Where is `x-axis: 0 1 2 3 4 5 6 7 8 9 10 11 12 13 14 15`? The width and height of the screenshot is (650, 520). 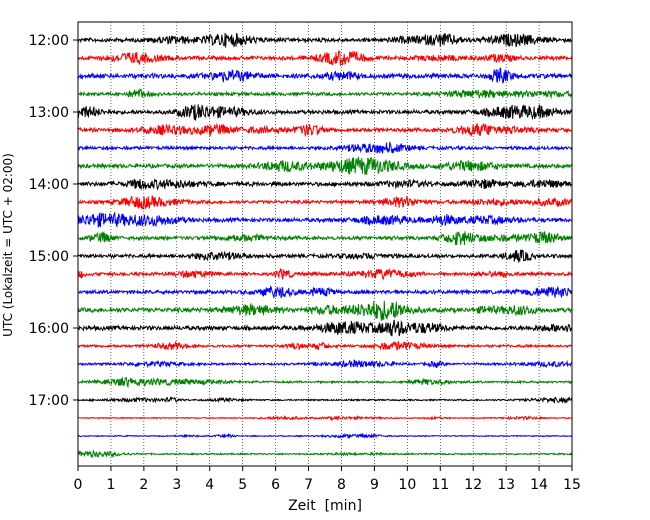 x-axis: 0 1 2 3 4 5 6 7 8 9 10 11 12 13 14 15 is located at coordinates (327, 479).